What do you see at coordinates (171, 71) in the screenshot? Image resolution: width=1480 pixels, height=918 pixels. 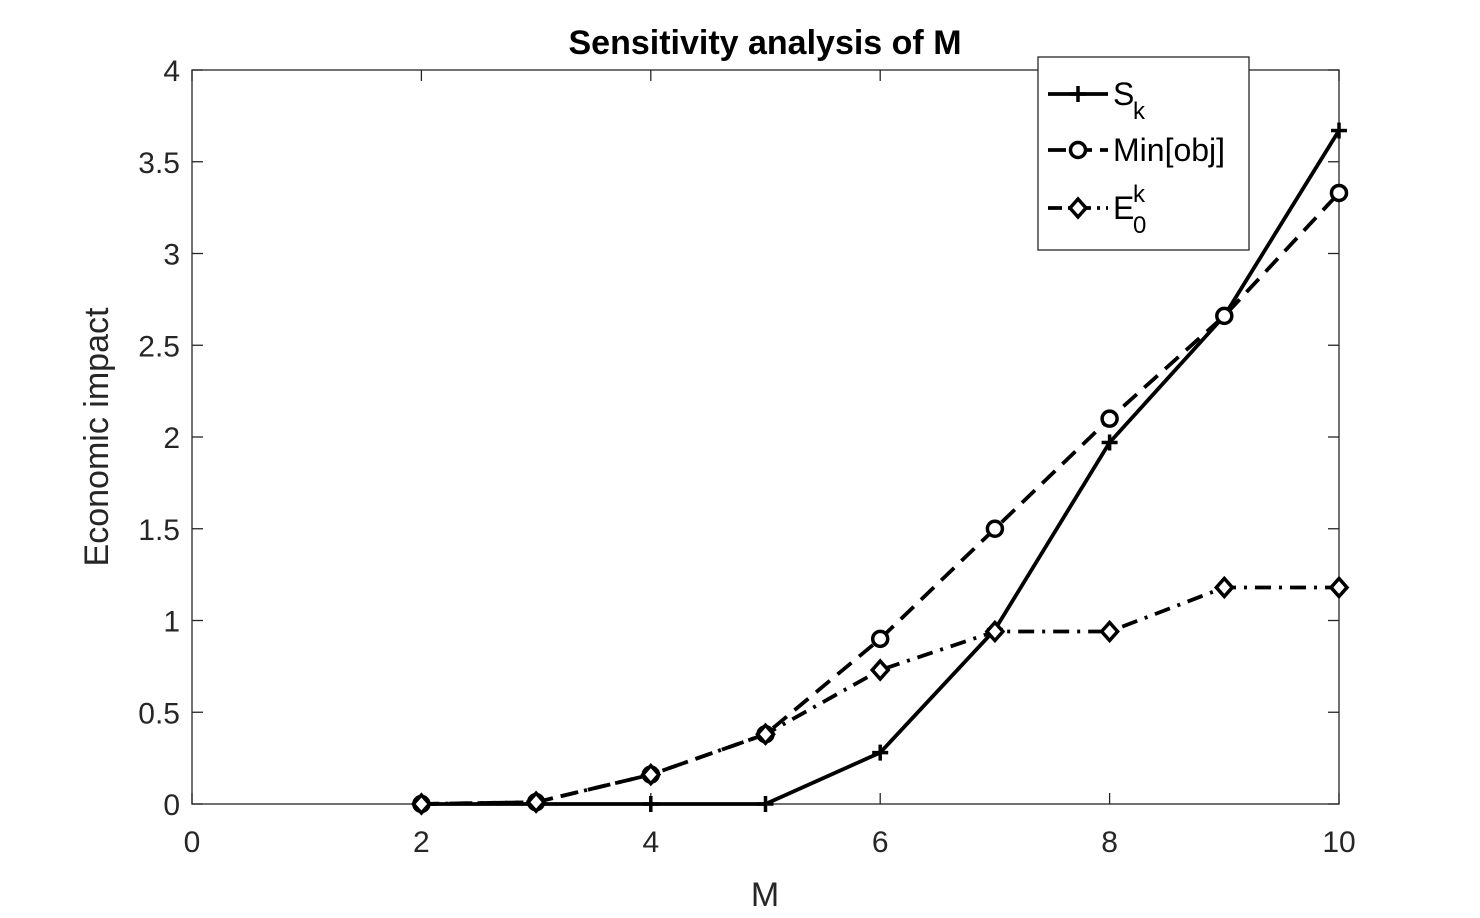 I see `y-tick-label: 4` at bounding box center [171, 71].